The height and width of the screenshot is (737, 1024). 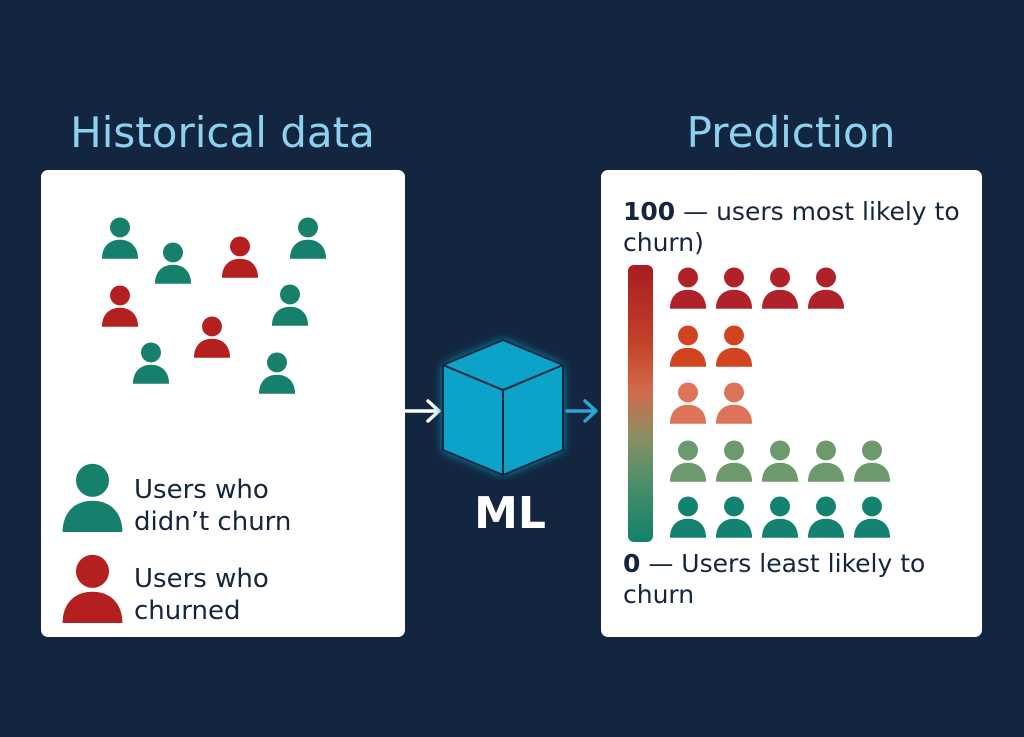 I want to click on scale-top-value: 100, so click(x=649, y=211).